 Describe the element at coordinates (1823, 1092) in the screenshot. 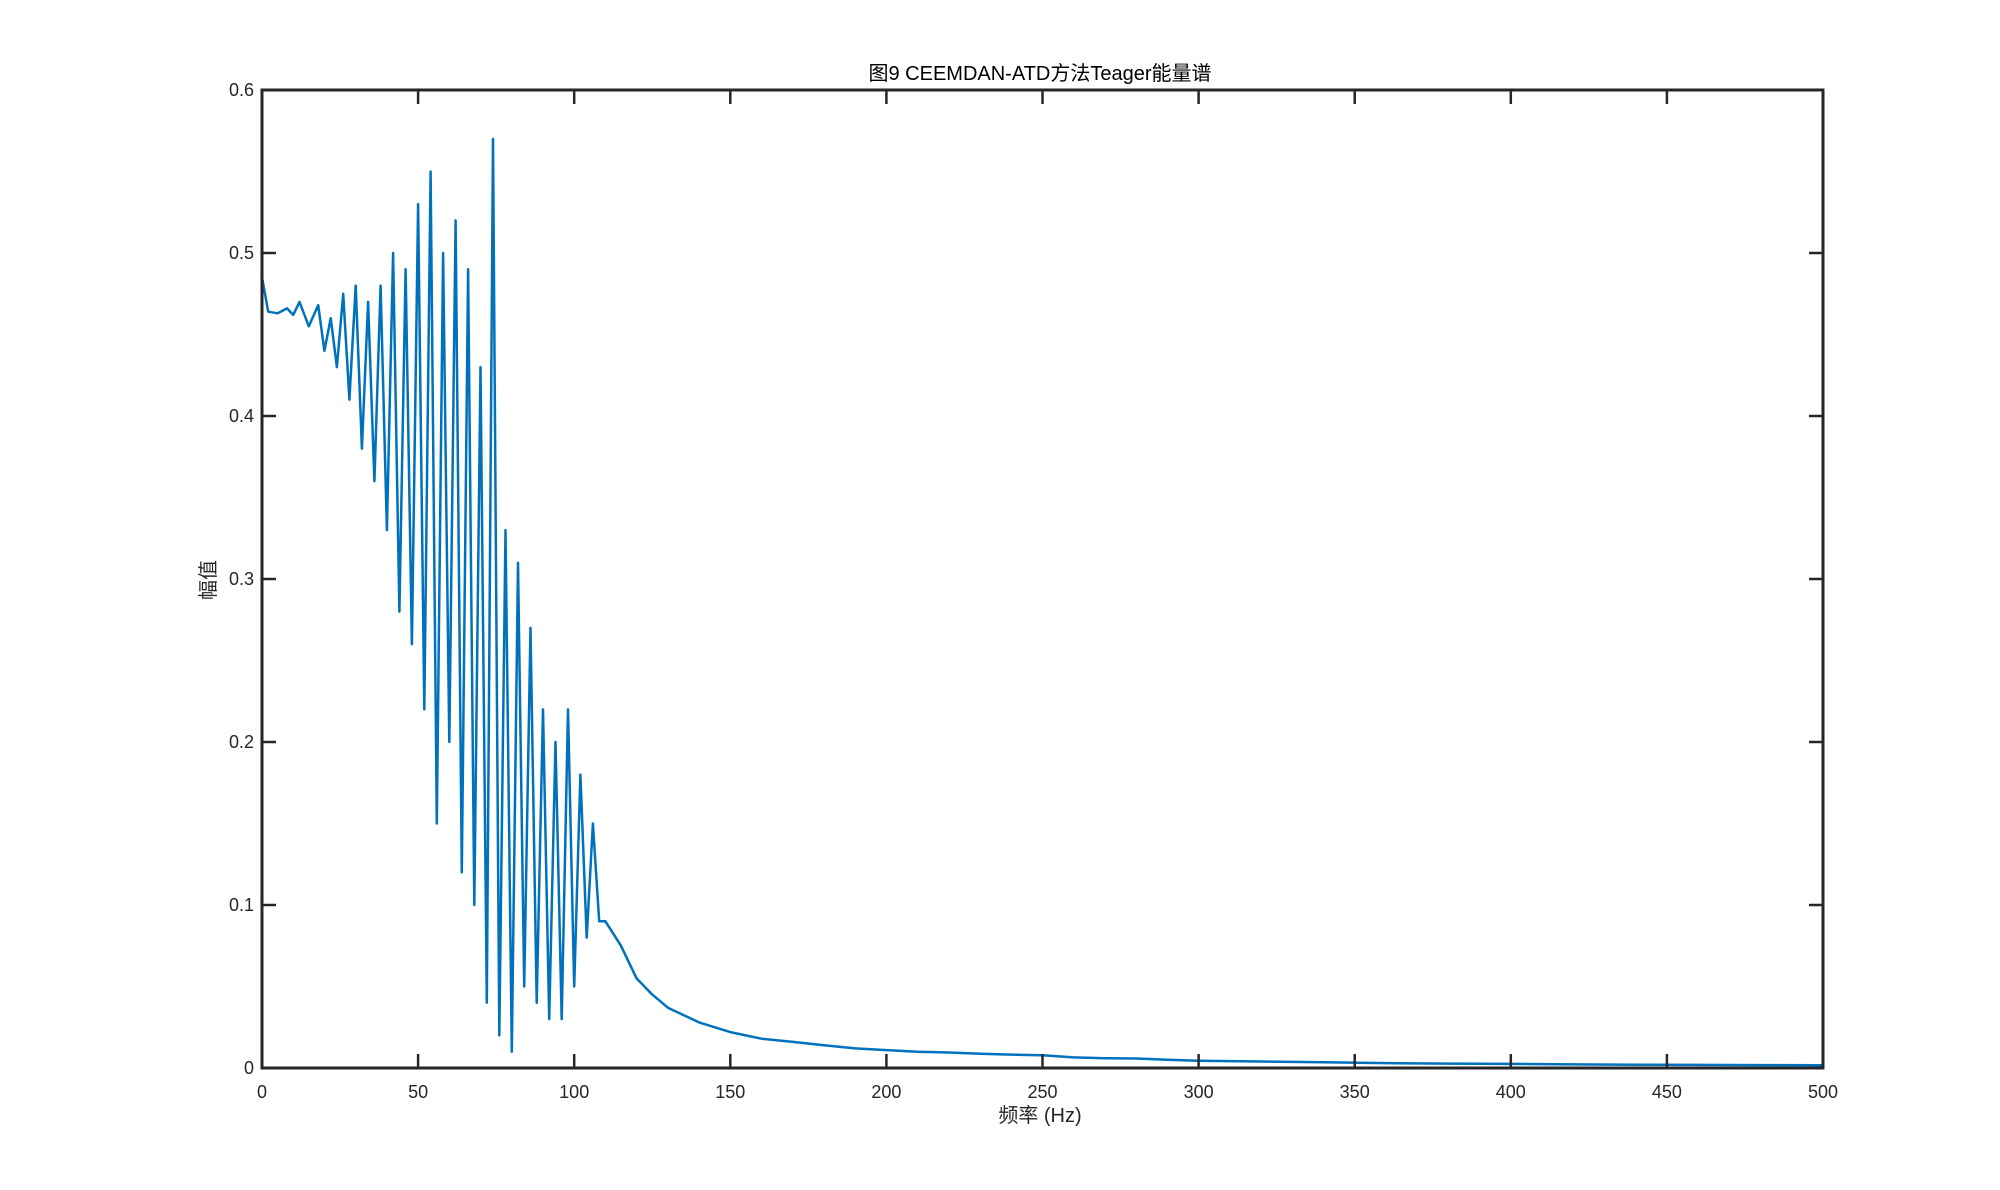

I see `x-tick-label: 500` at that location.